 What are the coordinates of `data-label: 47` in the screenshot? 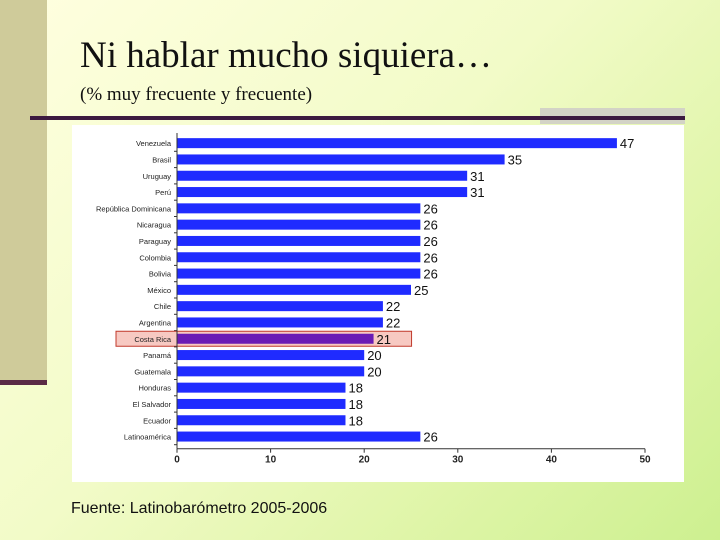 It's located at (627, 143).